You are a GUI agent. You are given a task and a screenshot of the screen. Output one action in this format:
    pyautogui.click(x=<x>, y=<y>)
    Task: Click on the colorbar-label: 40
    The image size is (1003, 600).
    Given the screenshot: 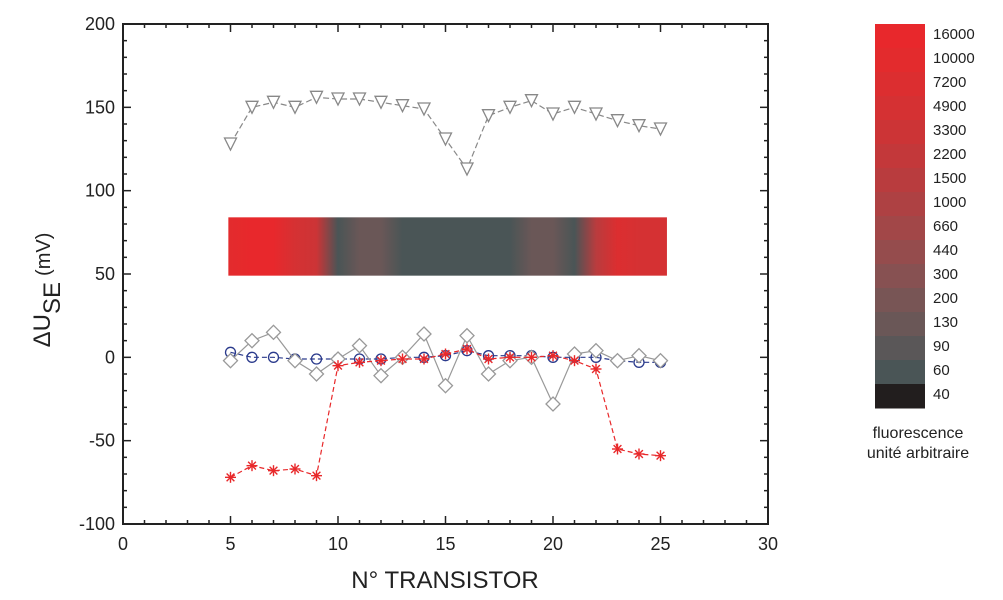 What is the action you would take?
    pyautogui.click(x=941, y=394)
    